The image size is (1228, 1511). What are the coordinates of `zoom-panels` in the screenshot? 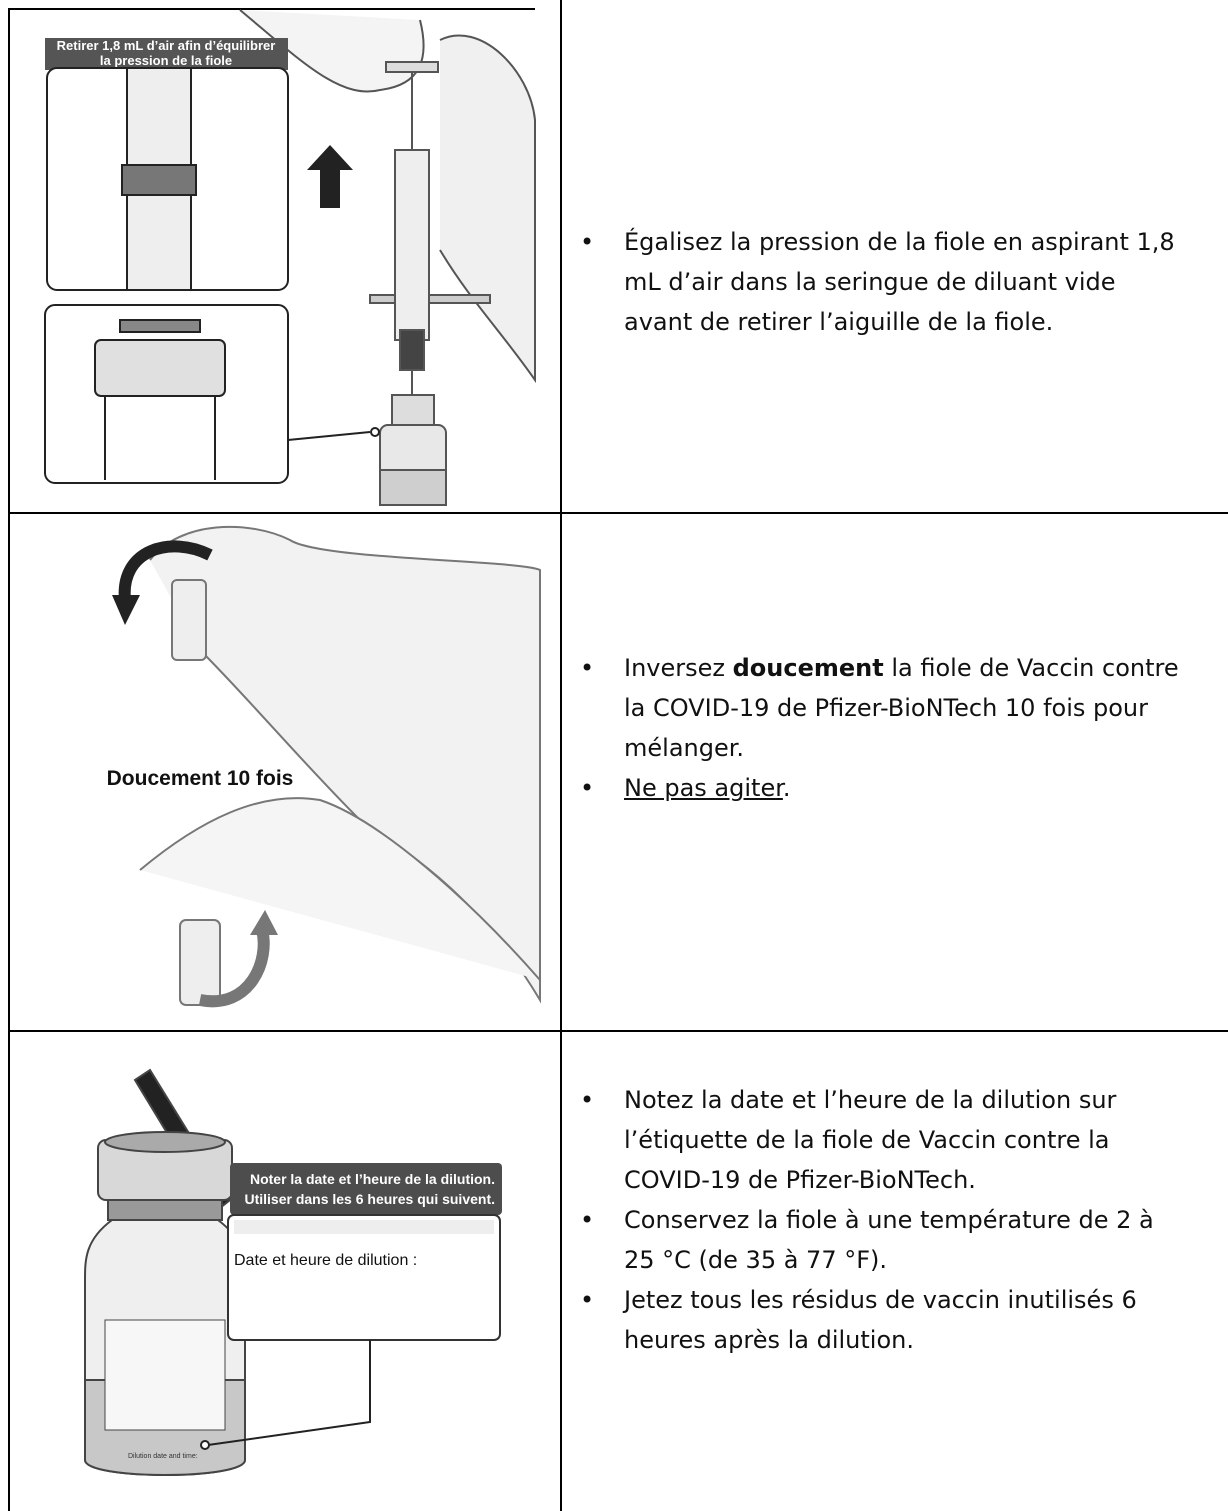 It's located at (212, 275).